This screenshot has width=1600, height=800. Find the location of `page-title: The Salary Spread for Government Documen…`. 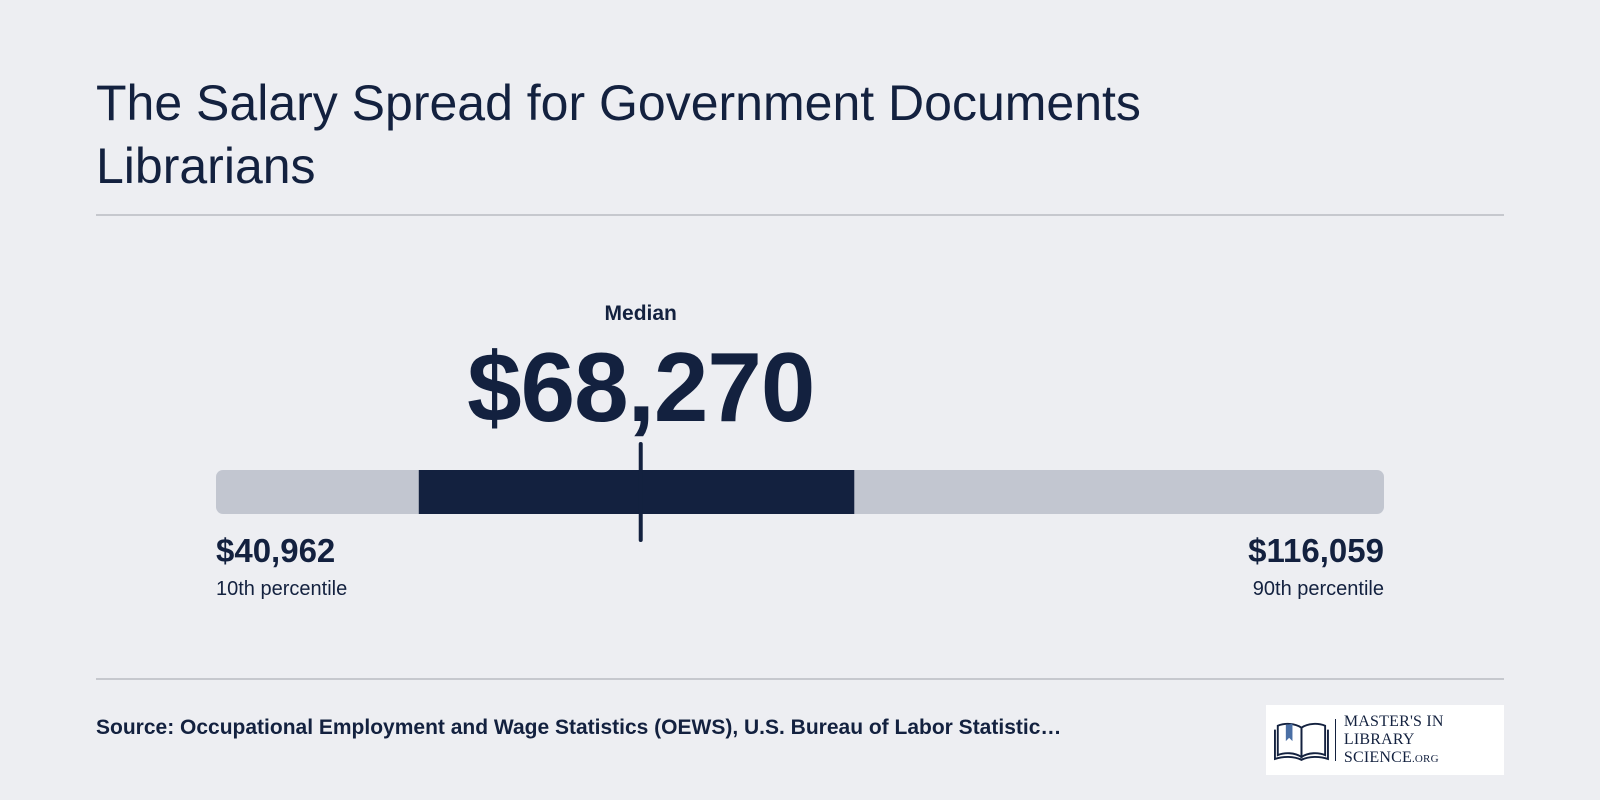

page-title: The Salary Spread for Government Documen… is located at coordinates (618, 134).